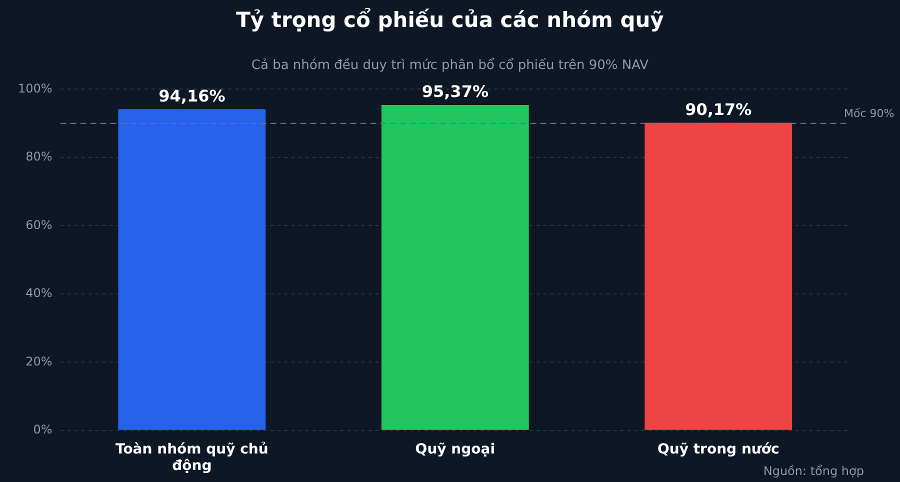  I want to click on y-tick-label: 60%, so click(39, 225).